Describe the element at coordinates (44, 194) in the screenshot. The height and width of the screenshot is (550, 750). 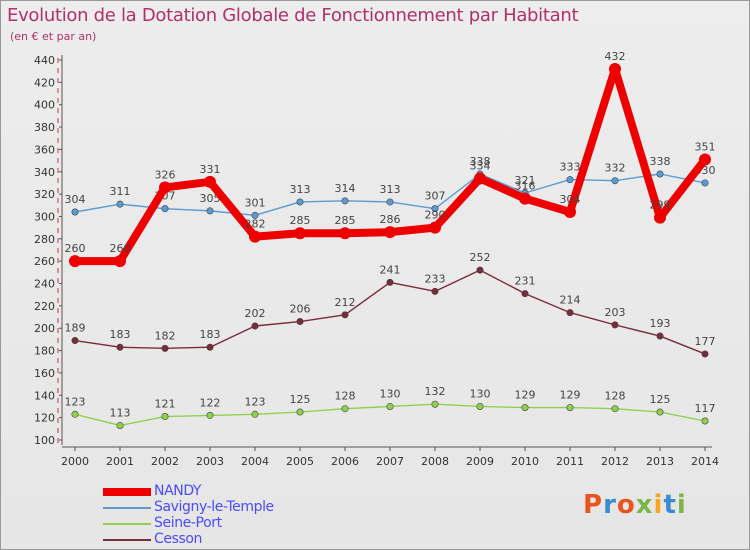
I see `y-tick-label: 320` at that location.